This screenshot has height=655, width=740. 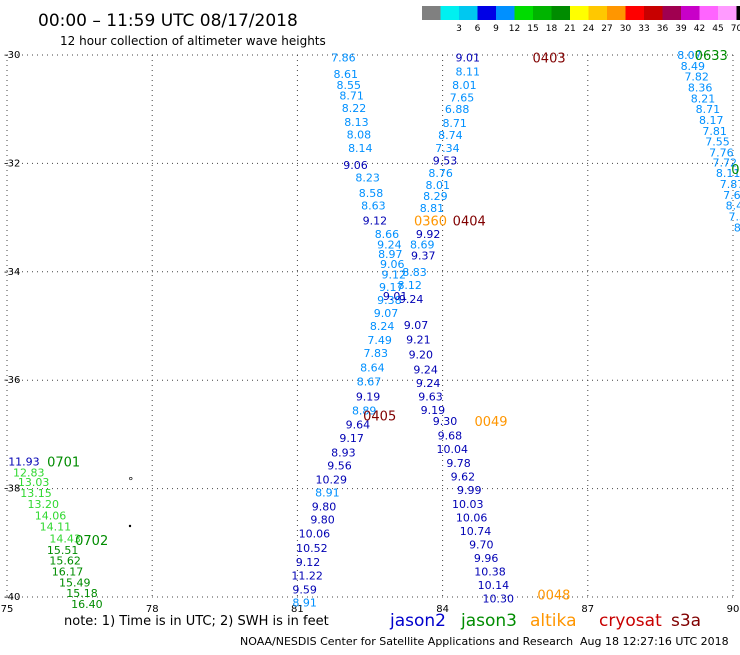 What do you see at coordinates (307, 575) in the screenshot?
I see `wave-height-label: 11.22` at bounding box center [307, 575].